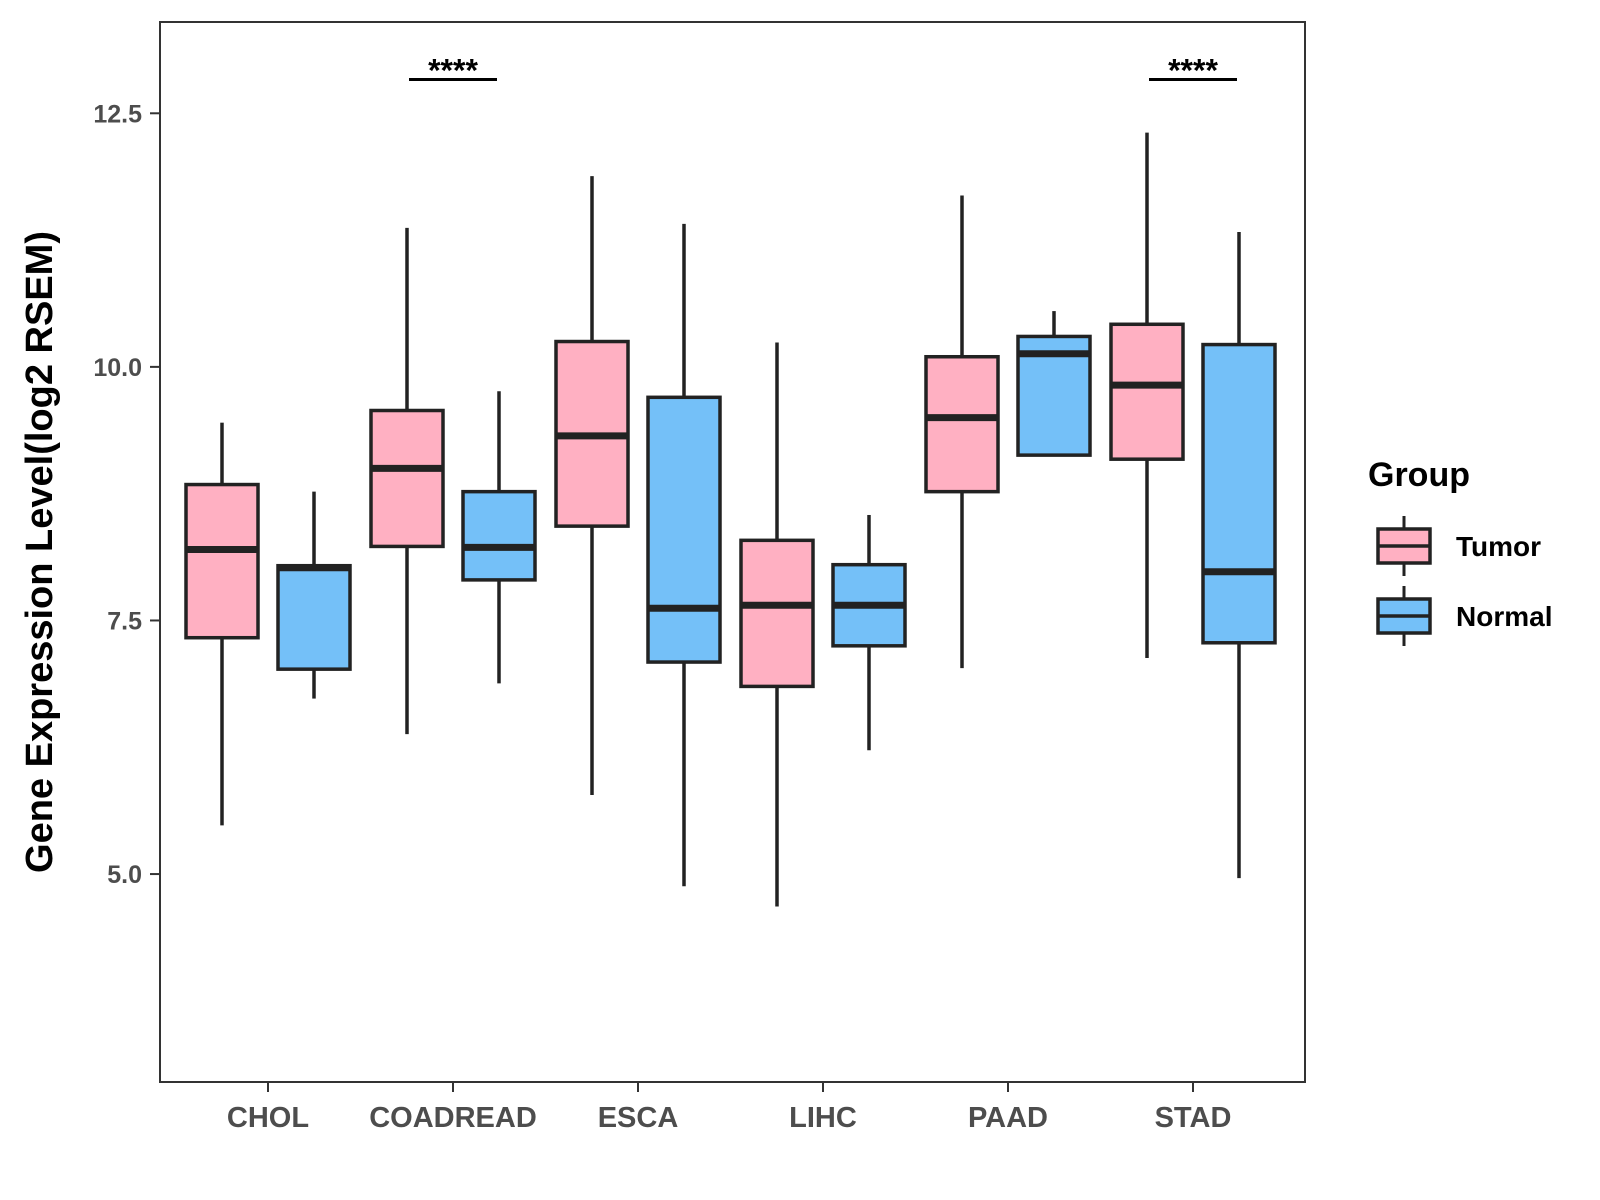 The height and width of the screenshot is (1200, 1600). Describe the element at coordinates (1008, 1118) in the screenshot. I see `x-tick-label-paad: PAAD` at that location.